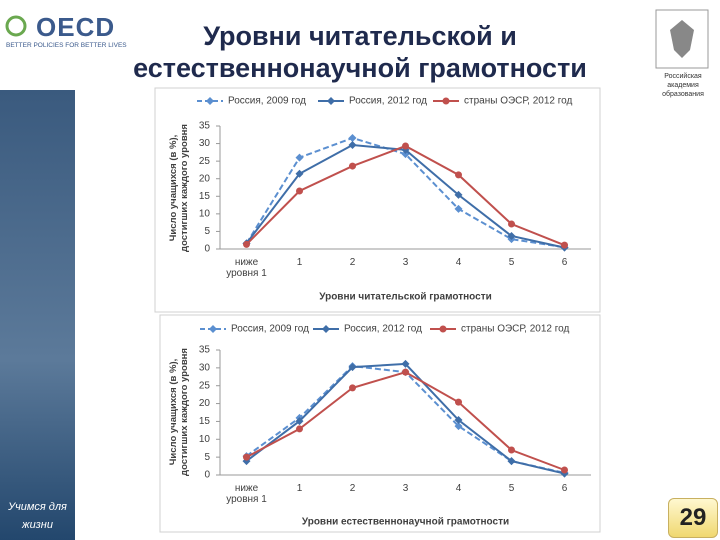 The width and height of the screenshot is (720, 540). Describe the element at coordinates (37, 315) in the screenshot. I see `sidebar-image` at that location.